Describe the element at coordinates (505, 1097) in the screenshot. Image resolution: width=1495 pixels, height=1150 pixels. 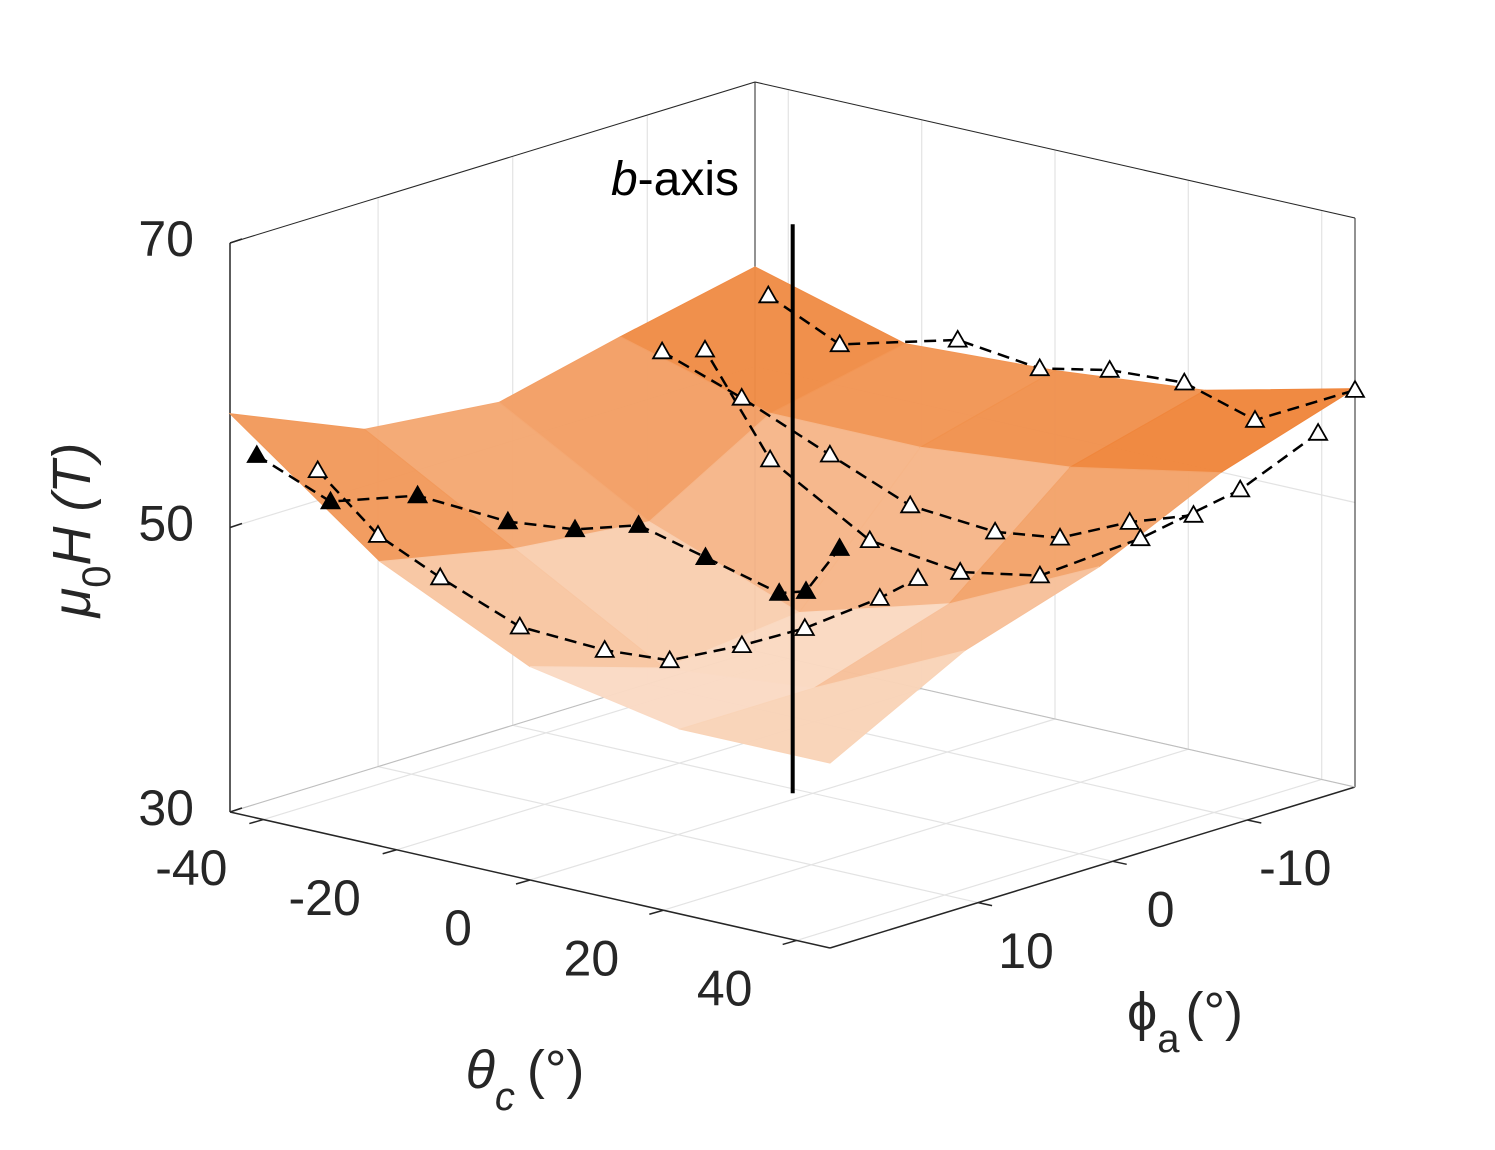
I see `x-label-sub: c` at that location.